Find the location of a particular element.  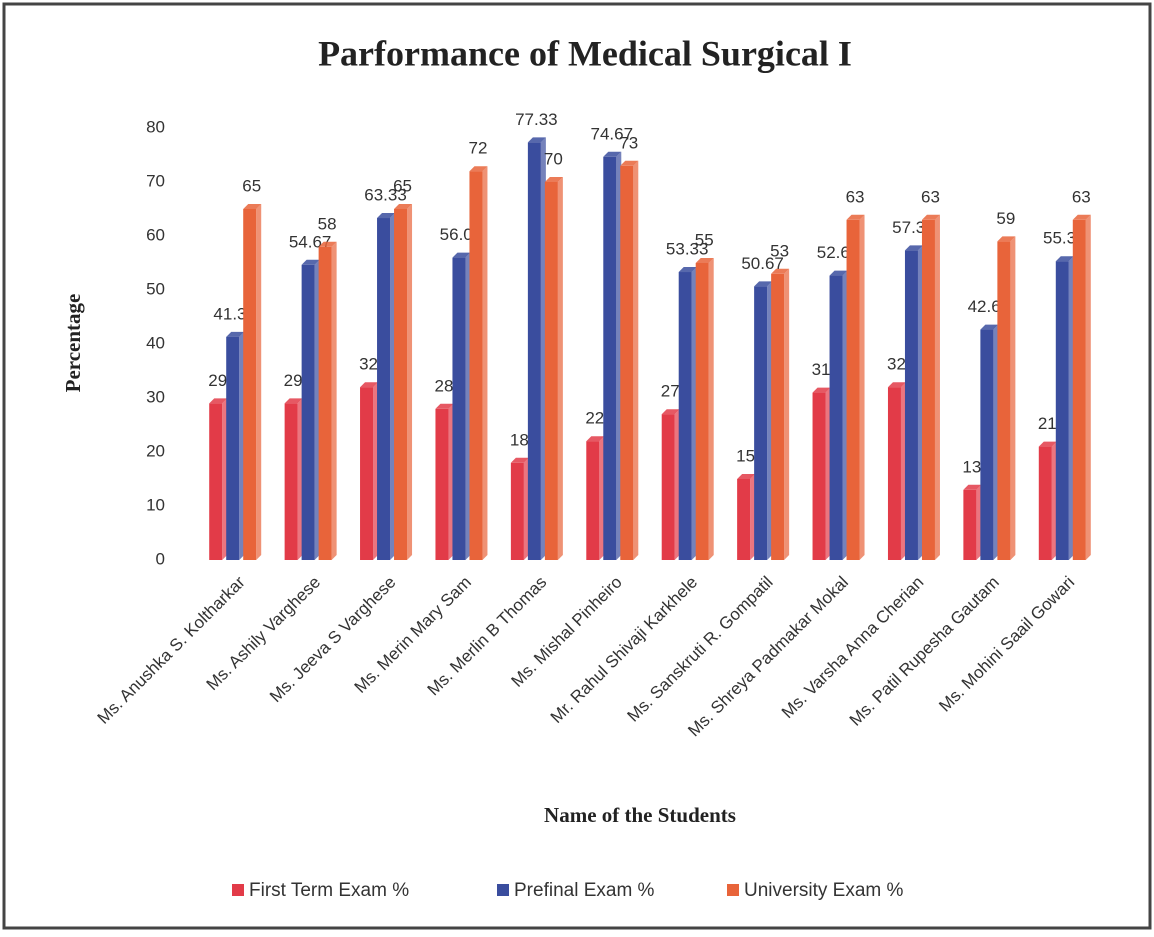

data-label: 28 is located at coordinates (443, 385).